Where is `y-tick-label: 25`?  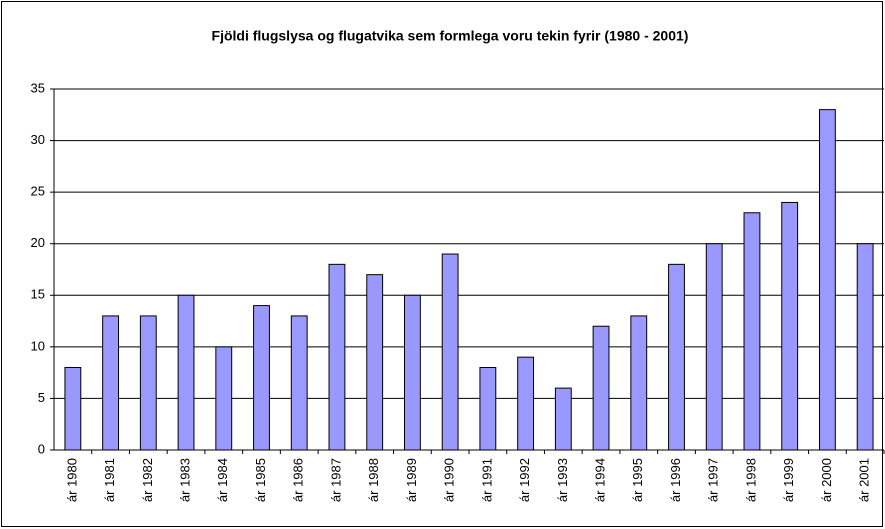
y-tick-label: 25 is located at coordinates (38, 191).